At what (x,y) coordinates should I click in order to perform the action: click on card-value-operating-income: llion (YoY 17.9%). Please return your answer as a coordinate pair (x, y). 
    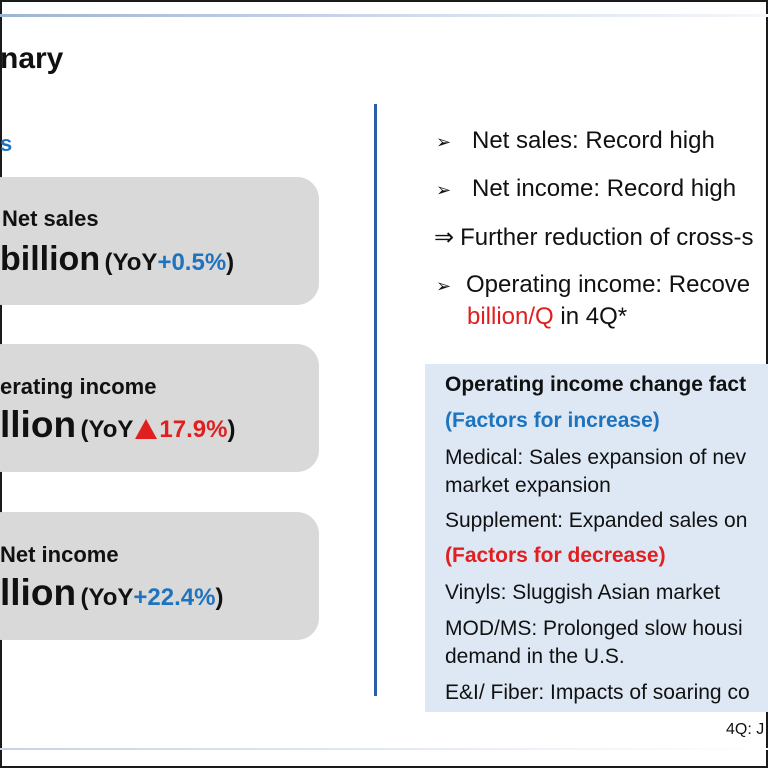
    Looking at the image, I should click on (117, 425).